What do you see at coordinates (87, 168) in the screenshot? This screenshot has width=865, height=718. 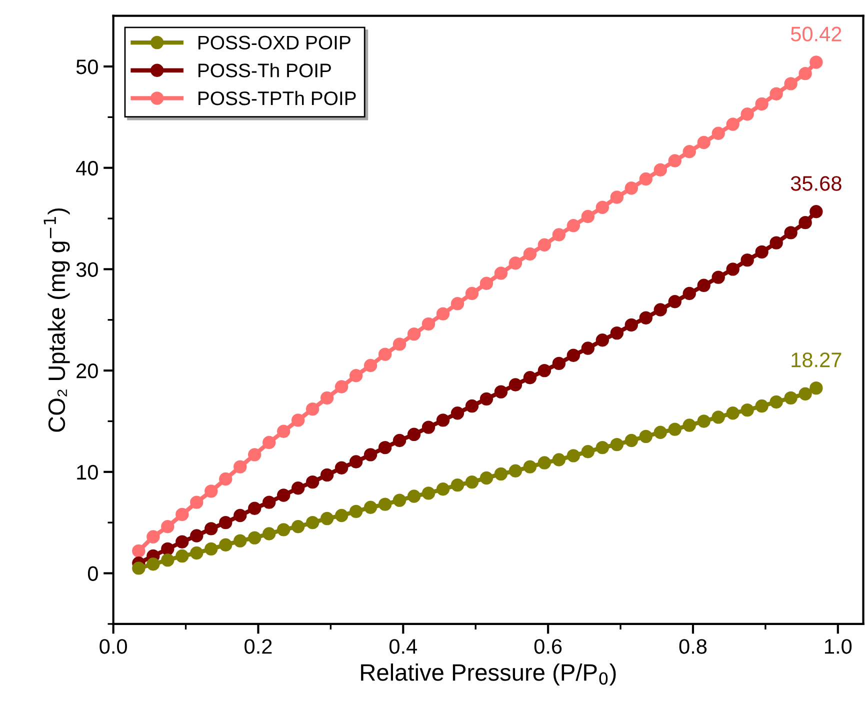 I see `y-tick-label: 40` at bounding box center [87, 168].